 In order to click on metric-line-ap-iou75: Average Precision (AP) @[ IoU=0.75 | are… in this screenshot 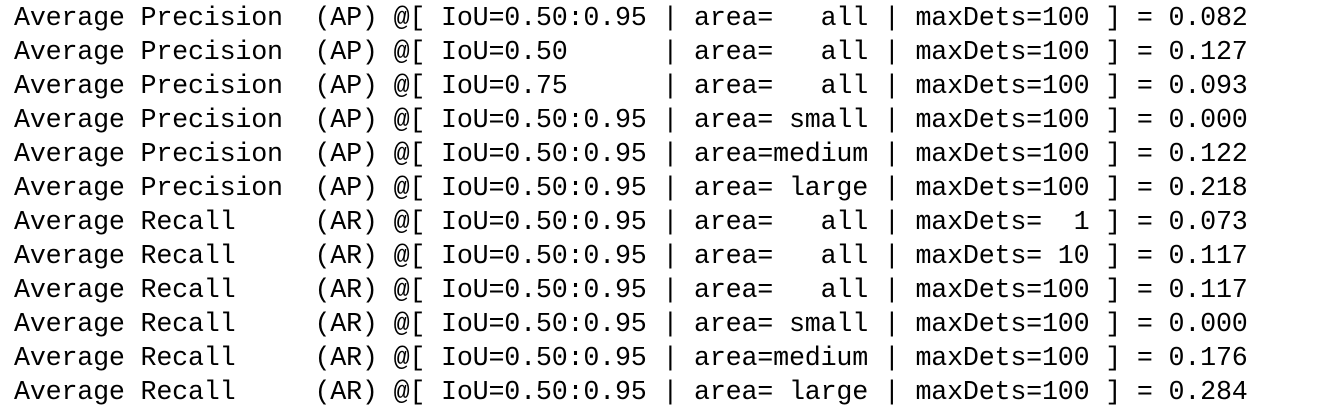, I will do `click(631, 87)`.